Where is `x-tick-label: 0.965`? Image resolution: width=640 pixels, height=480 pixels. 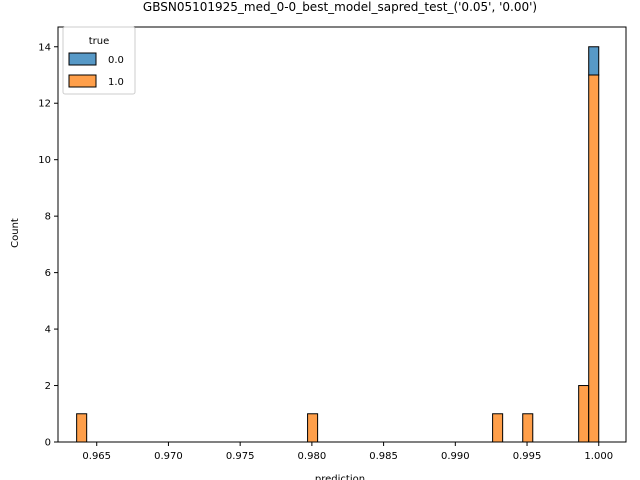 x-tick-label: 0.965 is located at coordinates (96, 456).